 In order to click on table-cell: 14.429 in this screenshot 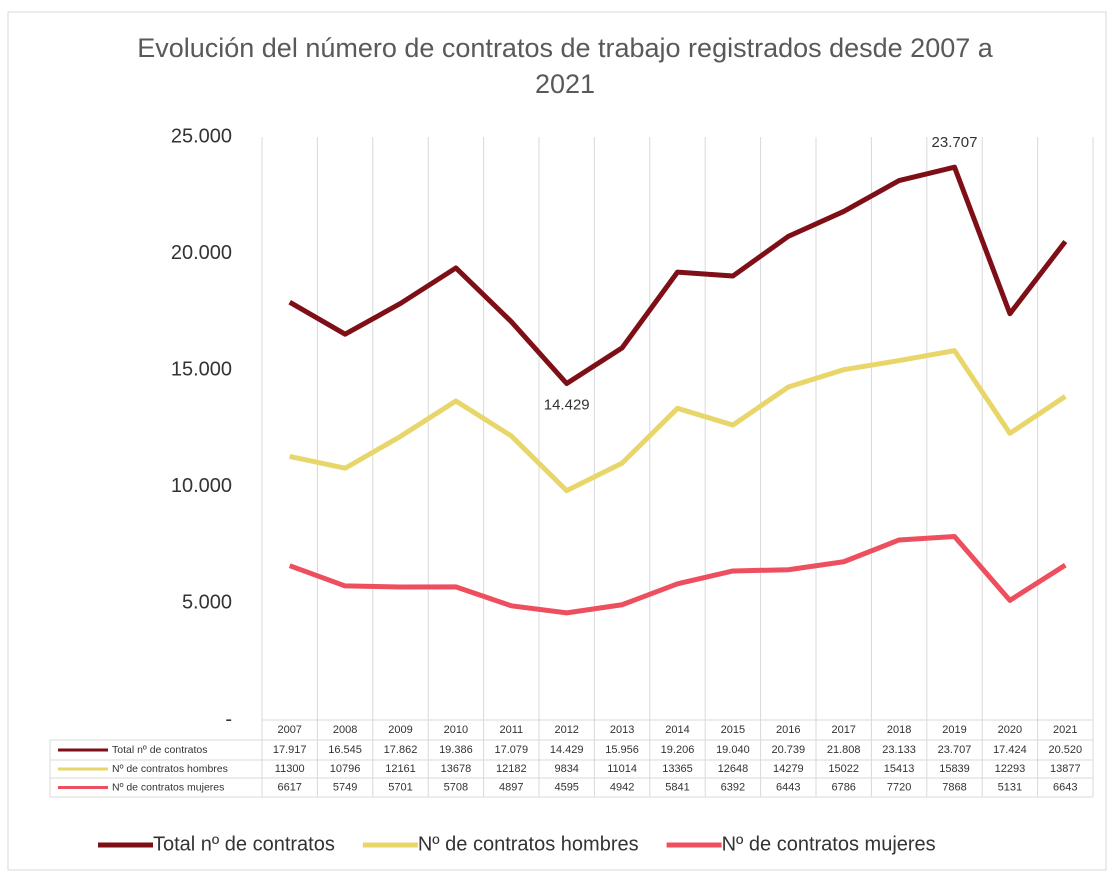, I will do `click(567, 750)`.